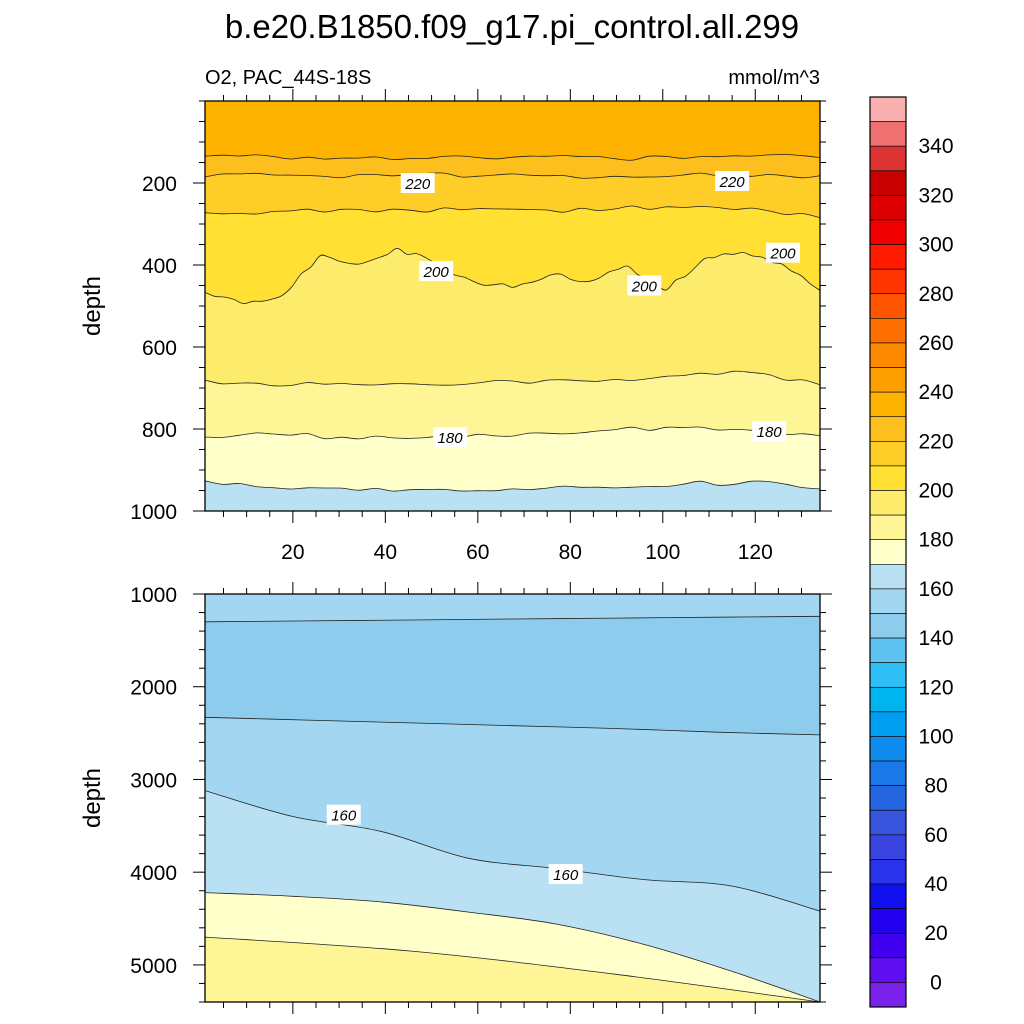 Image resolution: width=1024 pixels, height=1024 pixels. Describe the element at coordinates (935, 491) in the screenshot. I see `colorbar-label: 200` at that location.